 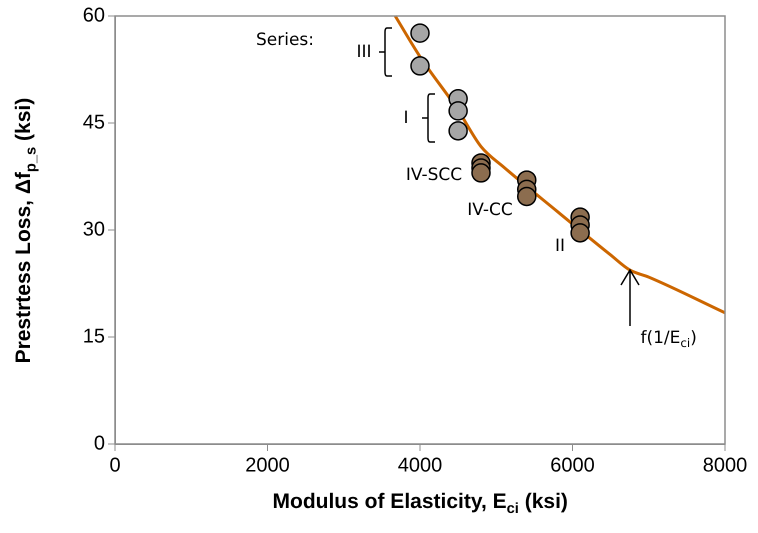 I want to click on annotation: IV-CC, so click(x=490, y=210).